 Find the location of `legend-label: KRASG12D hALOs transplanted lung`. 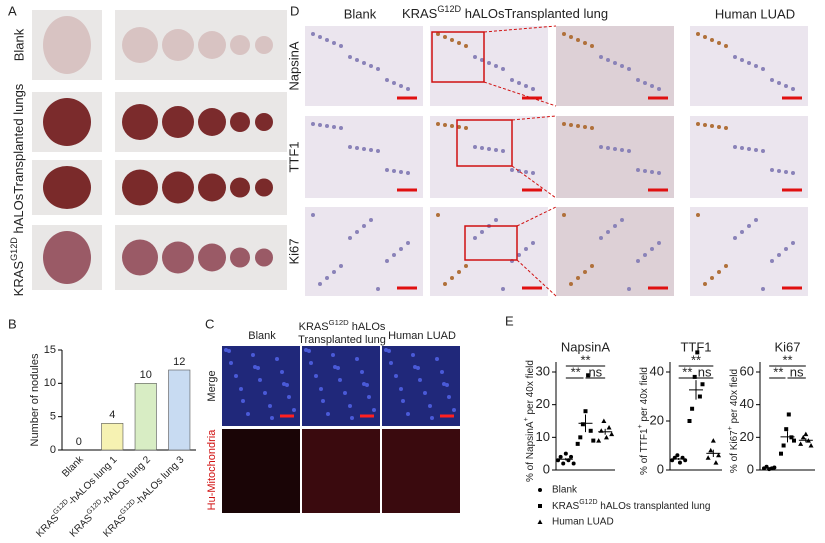

legend-label: KRASG12D hALOs transplanted lung is located at coordinates (631, 505).